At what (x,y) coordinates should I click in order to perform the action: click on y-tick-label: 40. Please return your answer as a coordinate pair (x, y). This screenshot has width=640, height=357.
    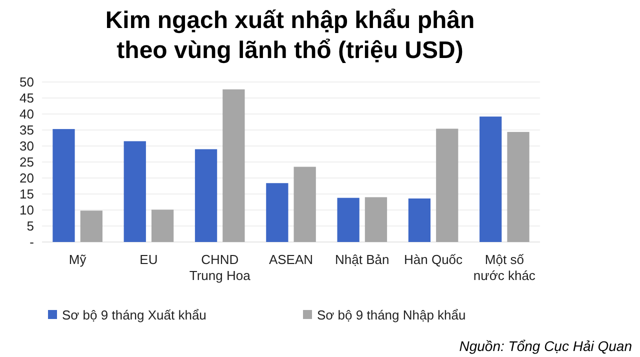
    Looking at the image, I should click on (27, 114).